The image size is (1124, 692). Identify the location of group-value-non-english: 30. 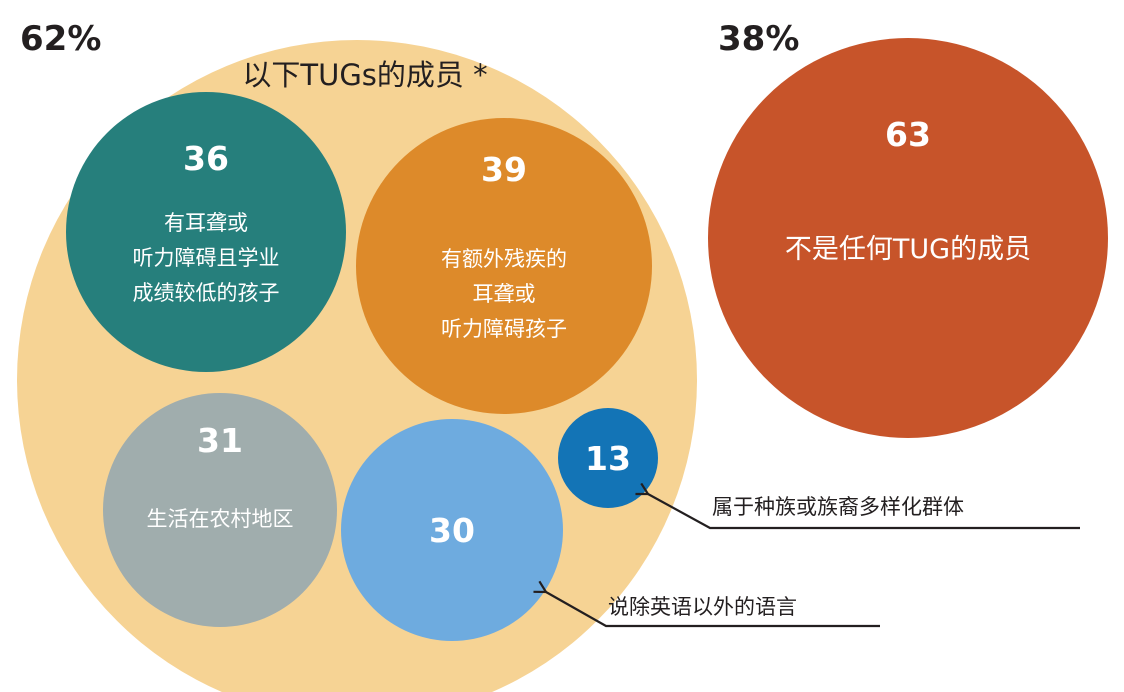
(452, 530).